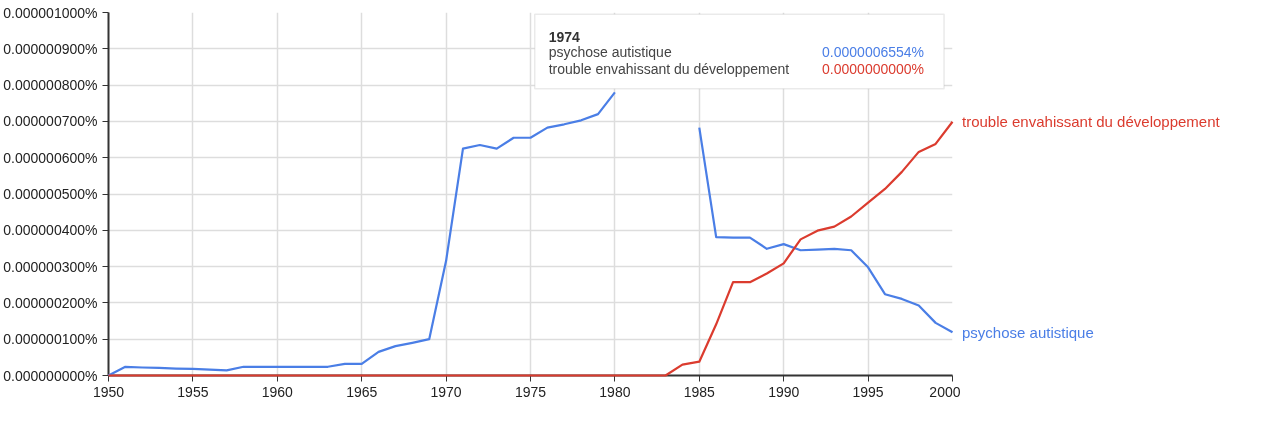  I want to click on y-tick-label: 0.000000200%, so click(50, 302).